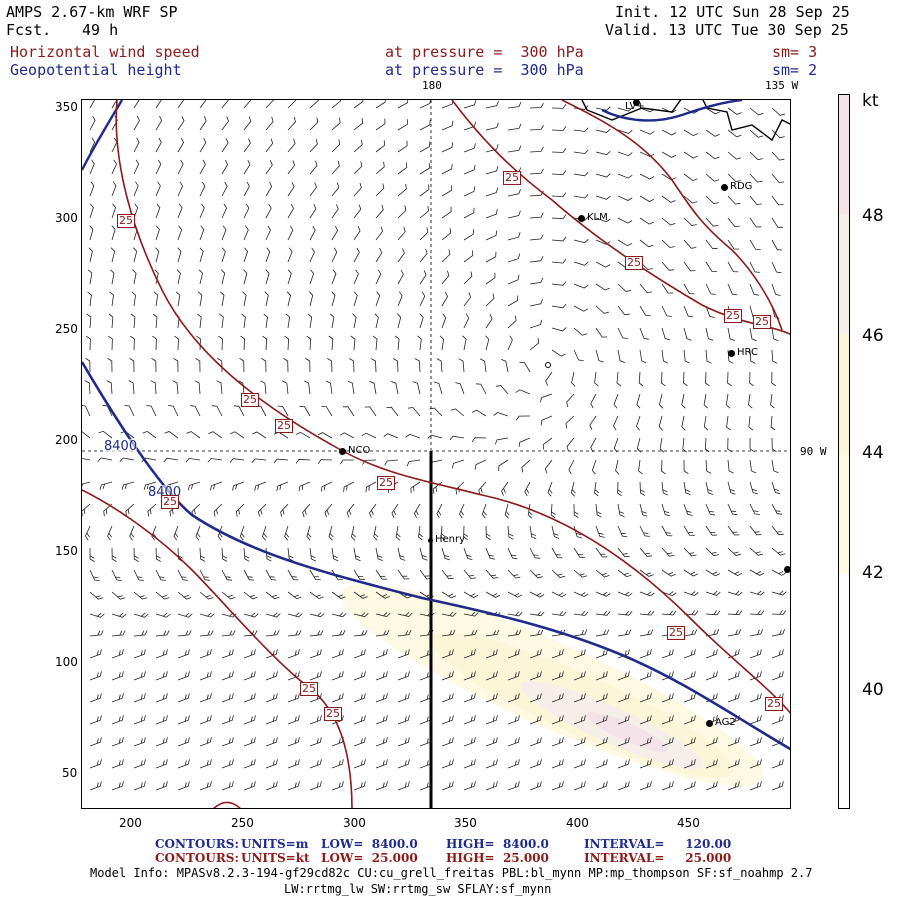 The image size is (900, 900). What do you see at coordinates (672, 215) in the screenshot?
I see `speed-contour-25-c` at bounding box center [672, 215].